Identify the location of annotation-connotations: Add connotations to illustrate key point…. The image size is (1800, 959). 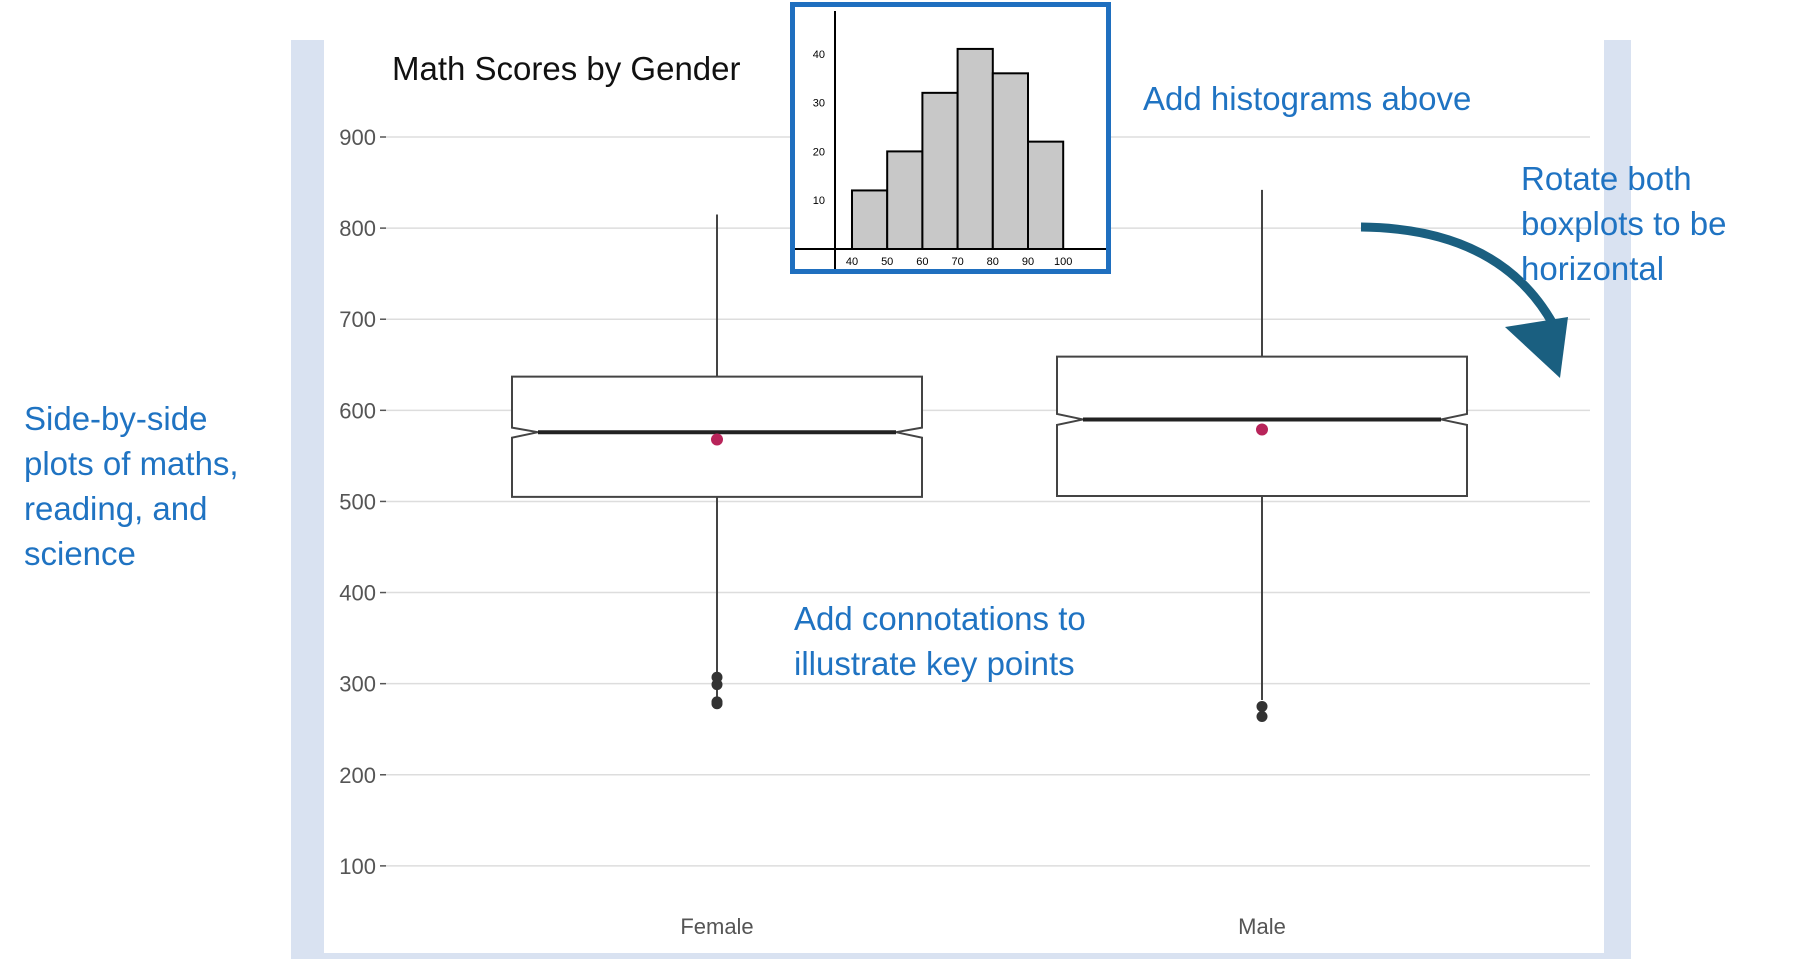
(940, 641).